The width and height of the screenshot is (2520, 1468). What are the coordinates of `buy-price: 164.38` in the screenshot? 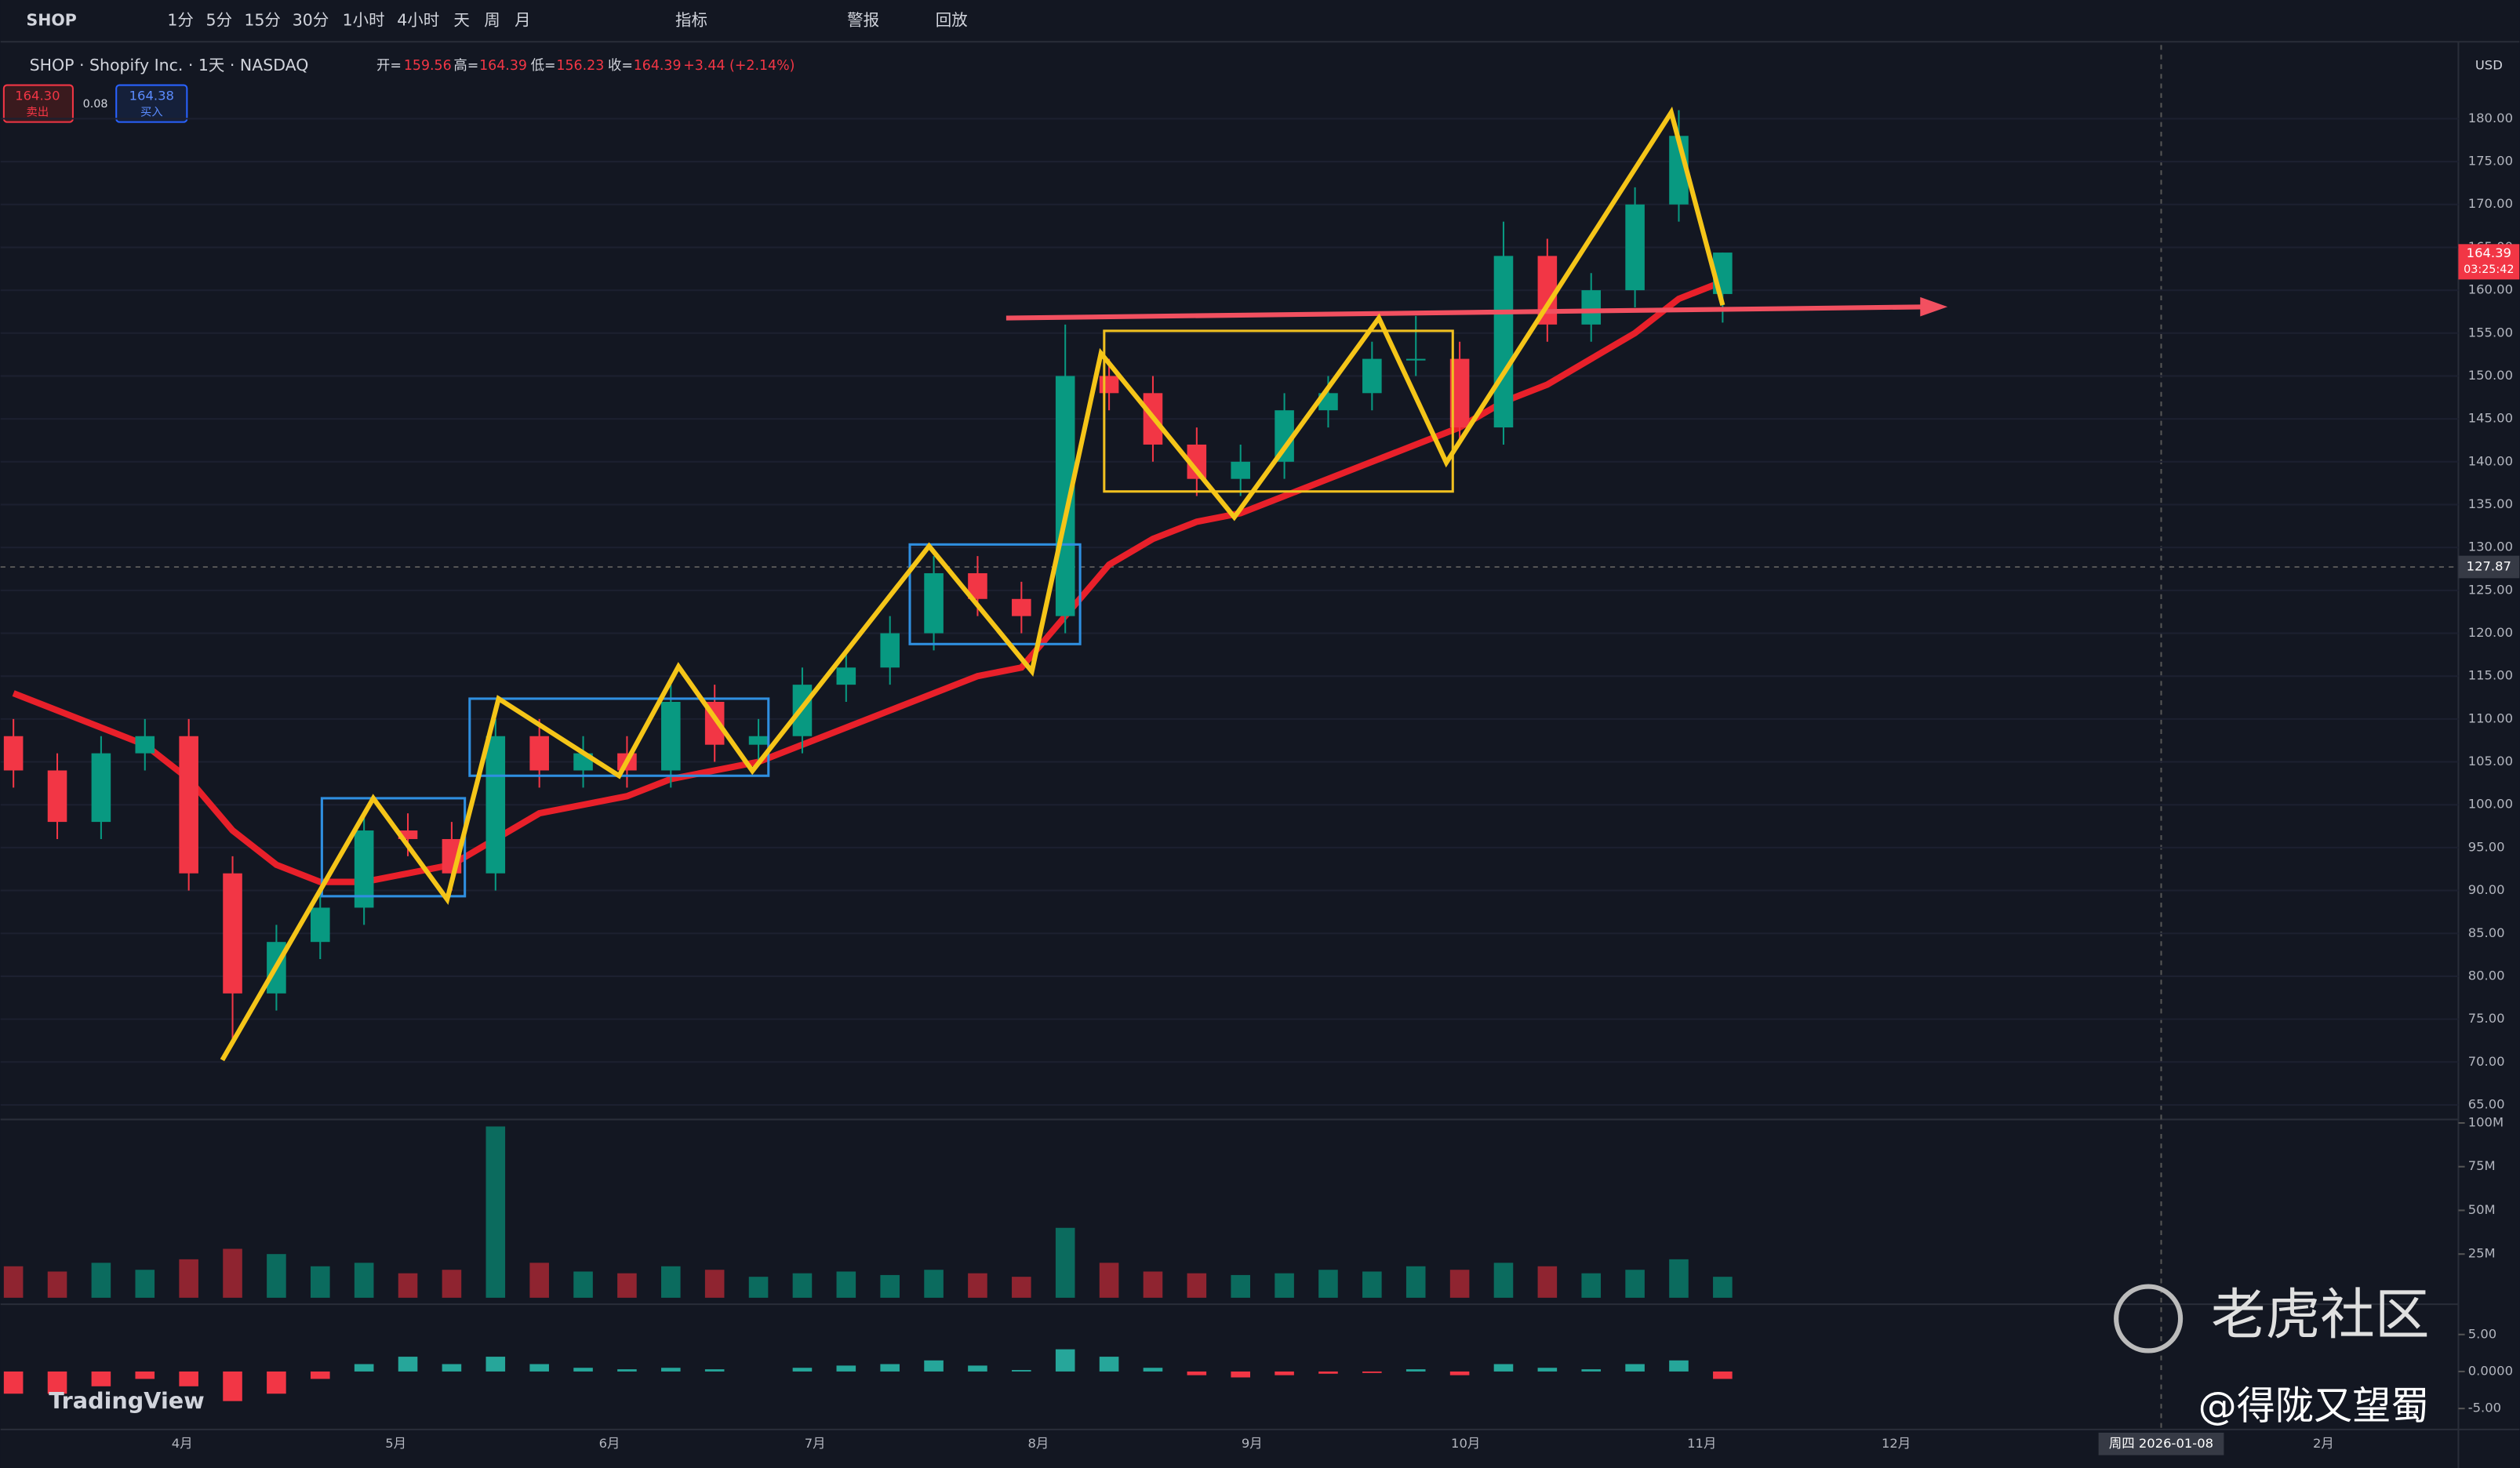 It's located at (151, 95).